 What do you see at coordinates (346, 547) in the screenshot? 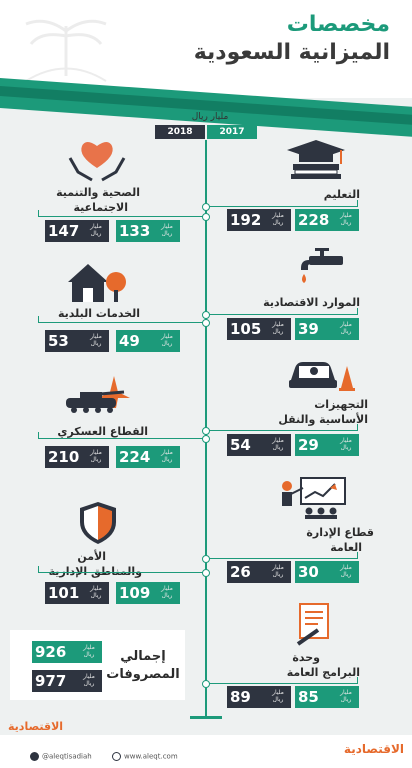
I see `admin-label-2: العامة` at bounding box center [346, 547].